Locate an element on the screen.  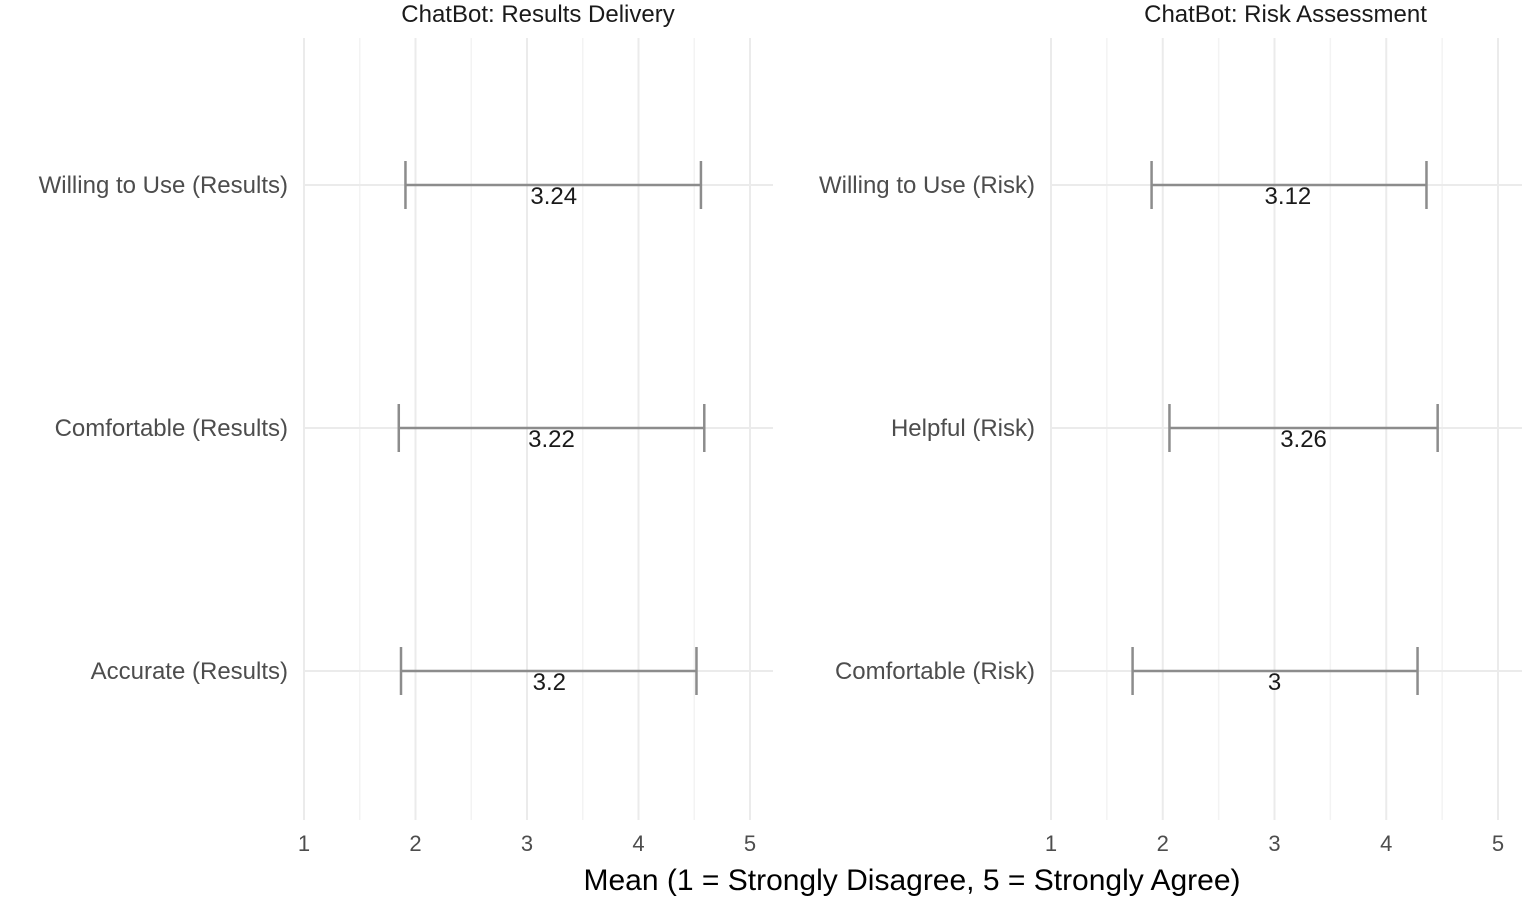
mean-value-label: 3.26 is located at coordinates (1303, 439).